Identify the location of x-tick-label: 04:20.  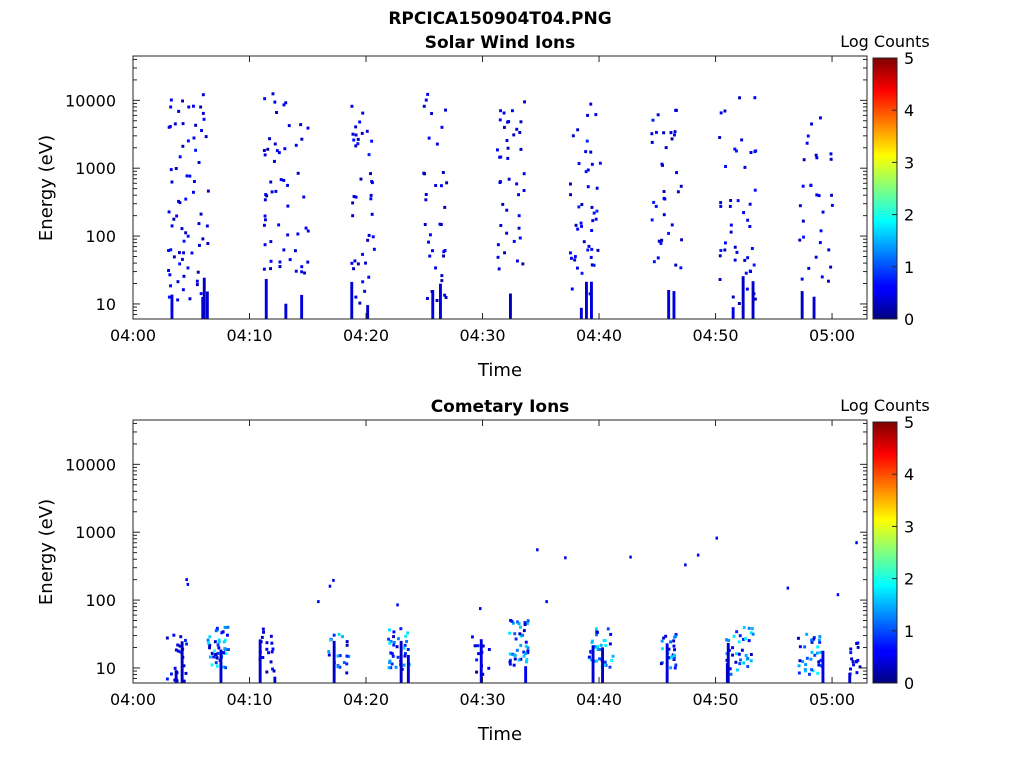
(366, 335).